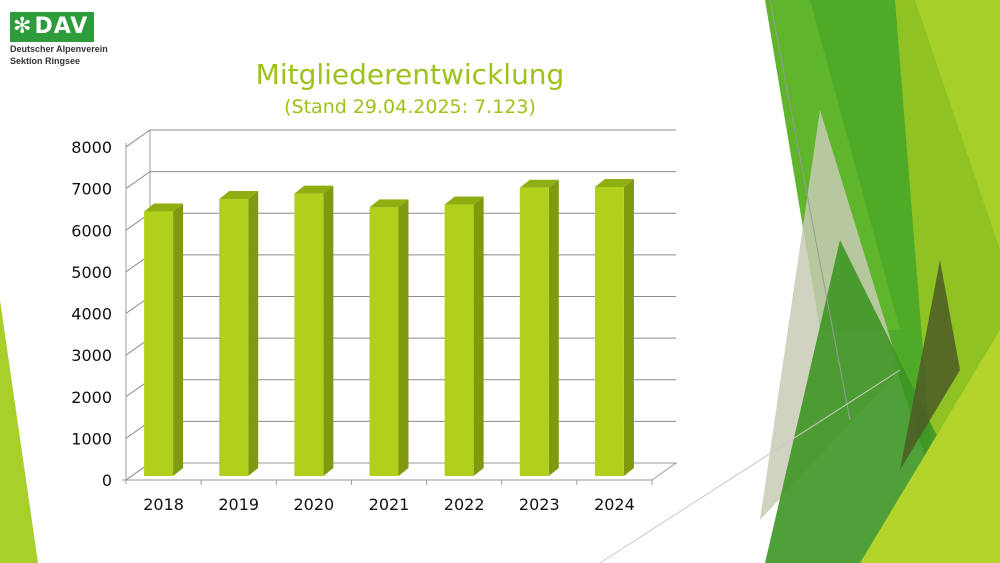  What do you see at coordinates (614, 504) in the screenshot?
I see `x-tick-label: 2024` at bounding box center [614, 504].